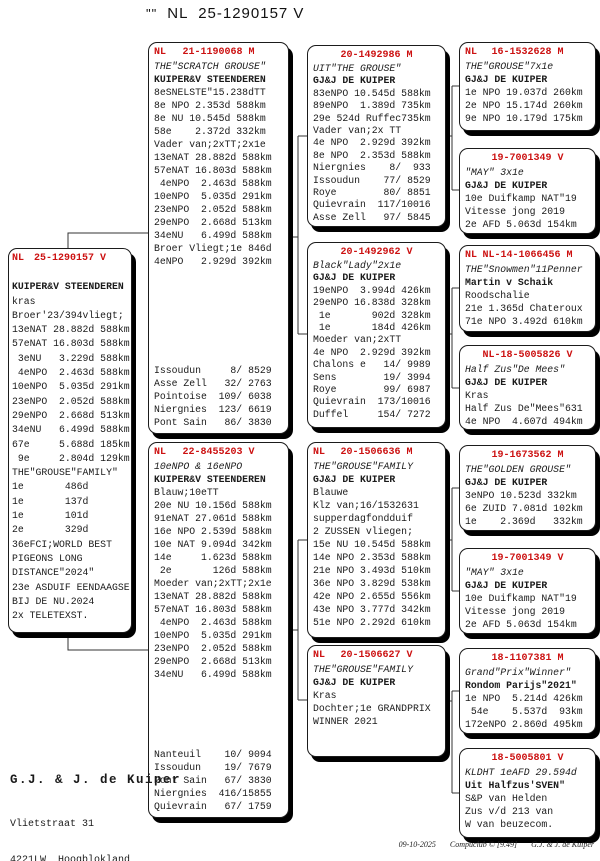 The width and height of the screenshot is (600, 861). What do you see at coordinates (71, 458) in the screenshot?
I see `pedigree-line: 9e 2.804d 129km` at bounding box center [71, 458].